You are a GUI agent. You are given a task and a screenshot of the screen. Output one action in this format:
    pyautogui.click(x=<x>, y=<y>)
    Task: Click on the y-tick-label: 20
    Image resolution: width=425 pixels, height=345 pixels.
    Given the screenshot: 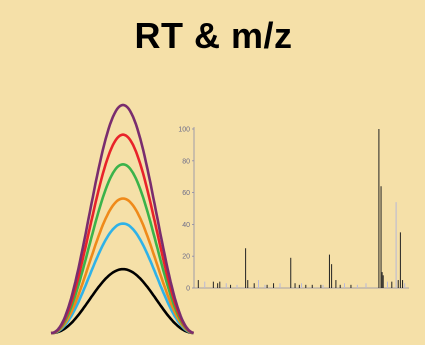 What is the action you would take?
    pyautogui.click(x=186, y=257)
    